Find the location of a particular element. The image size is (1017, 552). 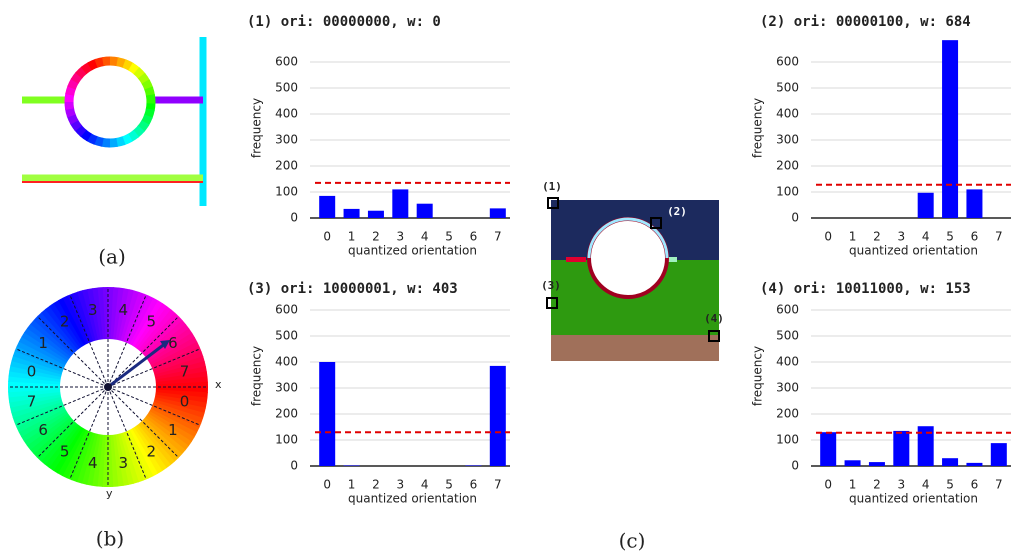

arrow-head is located at coordinates (165, 344).